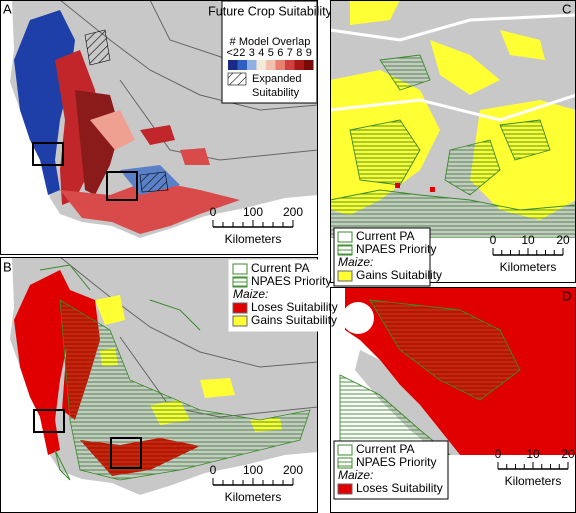 The width and height of the screenshot is (576, 513). I want to click on panel-label: D, so click(566, 295).